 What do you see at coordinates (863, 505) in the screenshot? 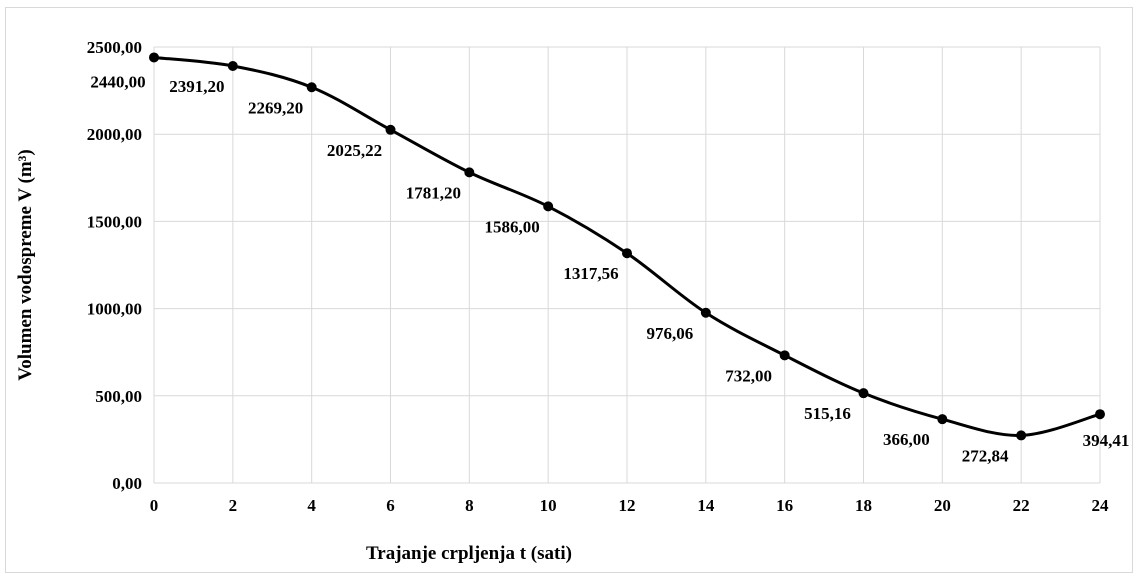
I see `x-tick-label: 18` at bounding box center [863, 505].